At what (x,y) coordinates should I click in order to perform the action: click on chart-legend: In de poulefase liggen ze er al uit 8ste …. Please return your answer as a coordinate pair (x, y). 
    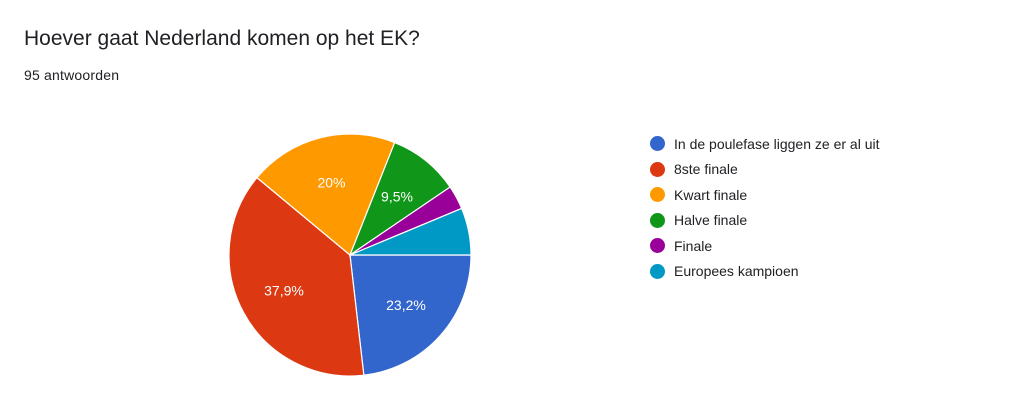
    Looking at the image, I should click on (764, 207).